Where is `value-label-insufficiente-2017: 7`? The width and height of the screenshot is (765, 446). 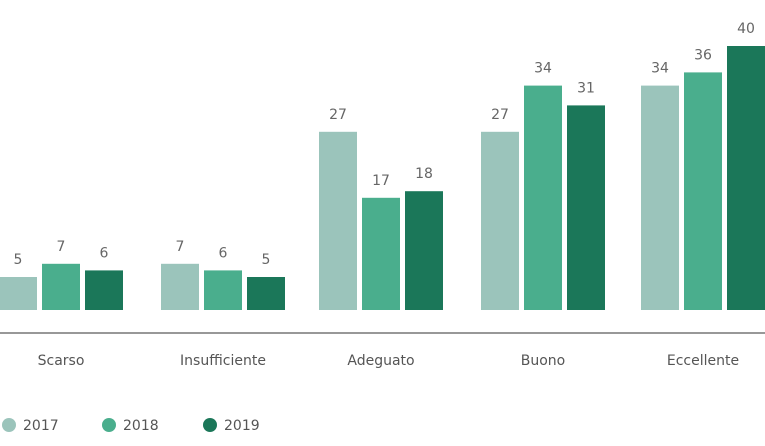 value-label-insufficiente-2017: 7 is located at coordinates (180, 247).